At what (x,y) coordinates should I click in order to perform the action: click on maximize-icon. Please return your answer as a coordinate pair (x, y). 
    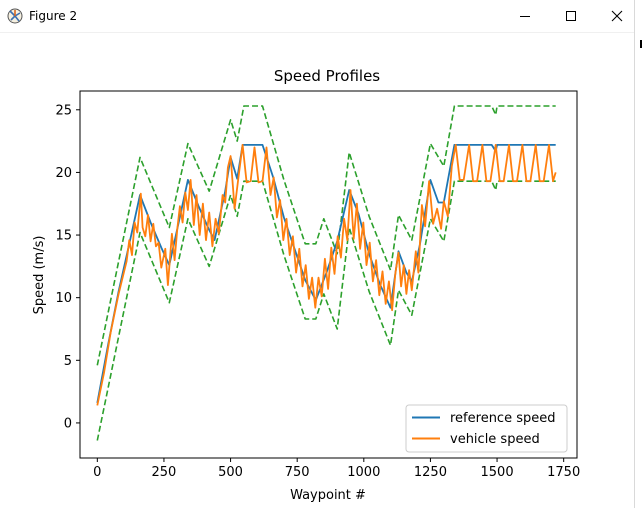
    Looking at the image, I should click on (571, 16).